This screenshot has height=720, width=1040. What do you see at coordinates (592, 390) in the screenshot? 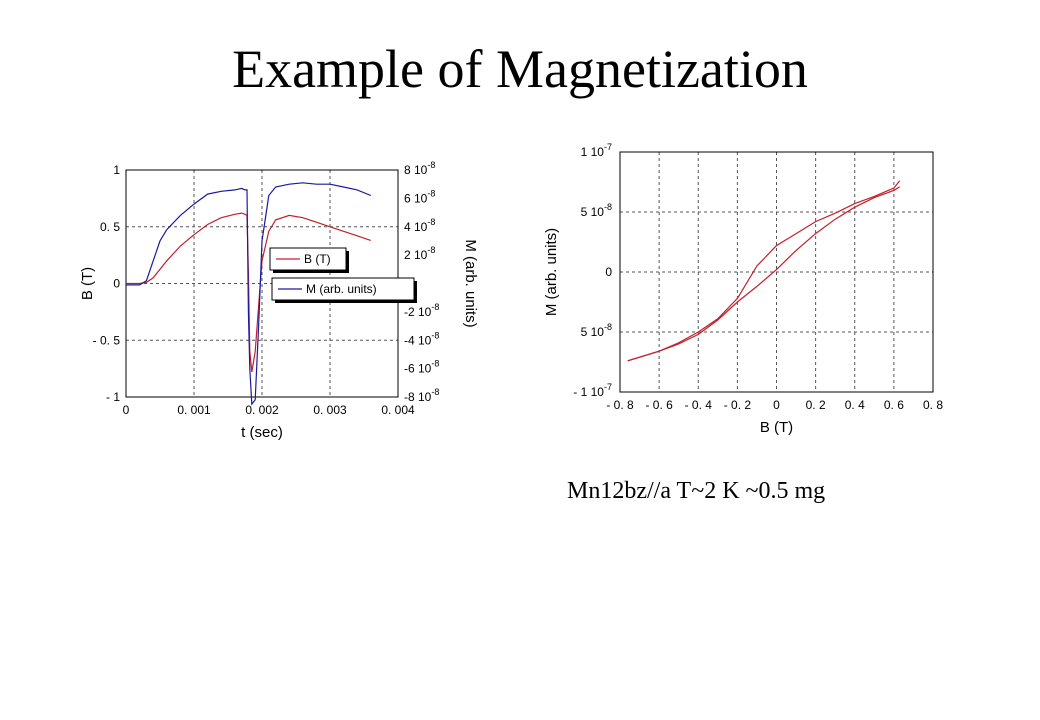
I see `y-tick-label: - 1 10-7` at bounding box center [592, 390].